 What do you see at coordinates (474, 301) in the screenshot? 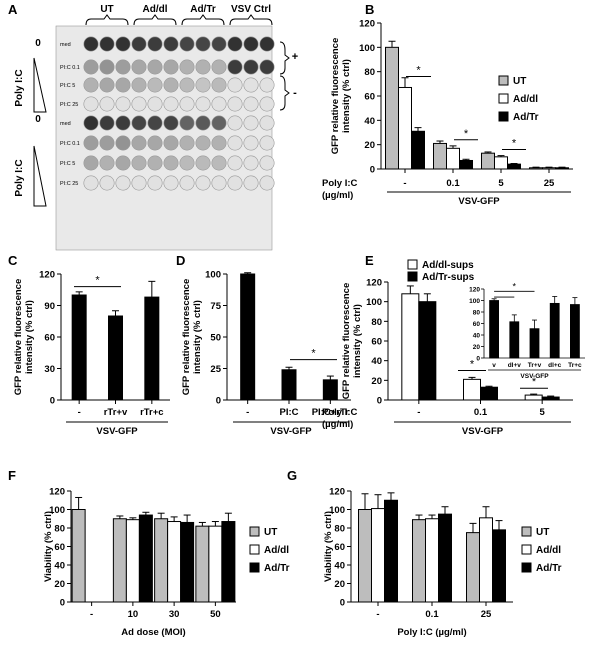
I see `inset-y-tick-label: 100` at bounding box center [474, 301].